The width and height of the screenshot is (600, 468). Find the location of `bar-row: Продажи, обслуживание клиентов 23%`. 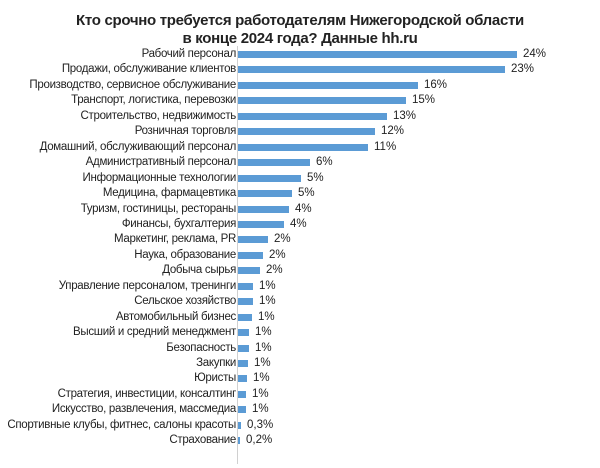

bar-row: Продажи, обслуживание клиентов 23% is located at coordinates (300, 69).